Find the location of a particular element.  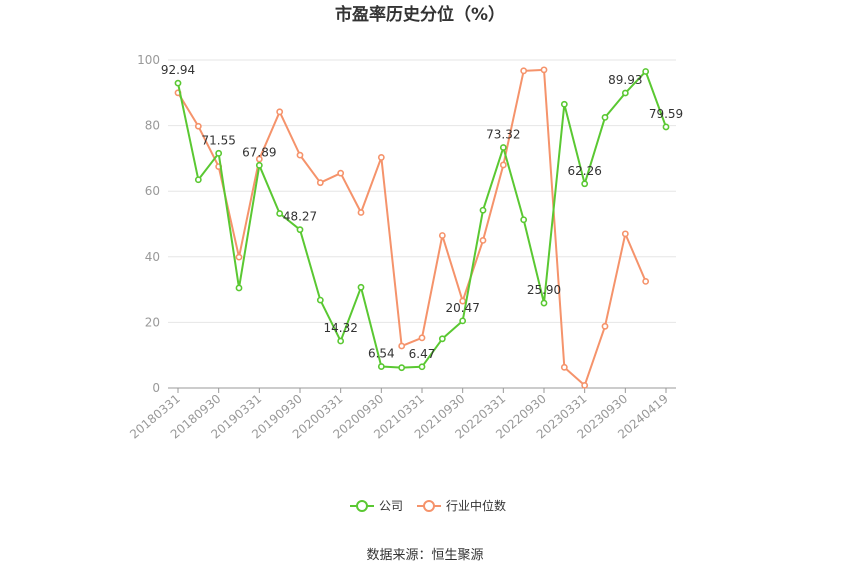

data-label: 89.93 is located at coordinates (625, 80).